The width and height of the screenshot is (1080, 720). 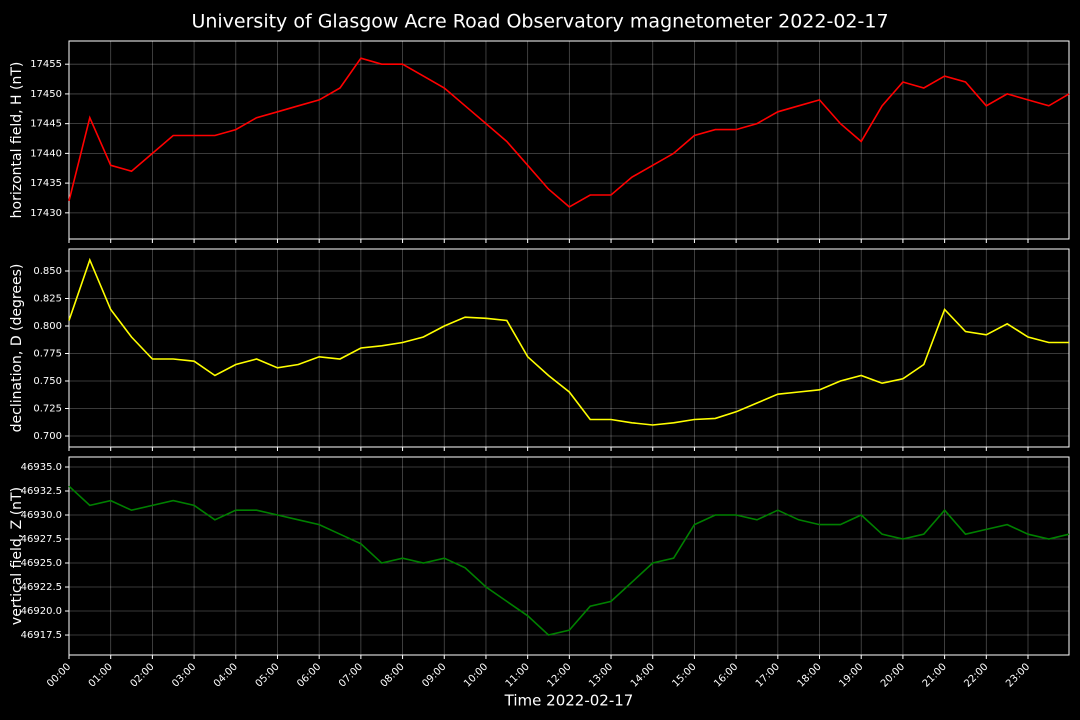 What do you see at coordinates (41, 515) in the screenshot?
I see `y-tick-label: 46930.0` at bounding box center [41, 515].